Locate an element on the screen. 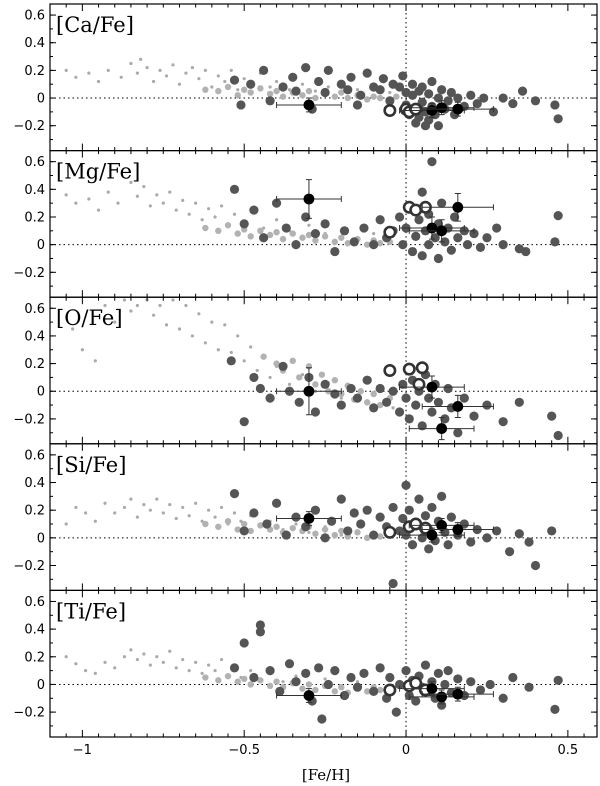  panel-marks is located at coordinates (317, 369).